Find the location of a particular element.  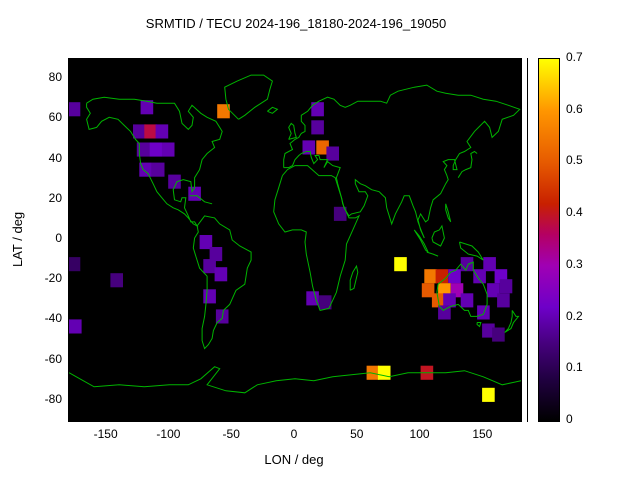

y-tick-label: 60 is located at coordinates (55, 117).